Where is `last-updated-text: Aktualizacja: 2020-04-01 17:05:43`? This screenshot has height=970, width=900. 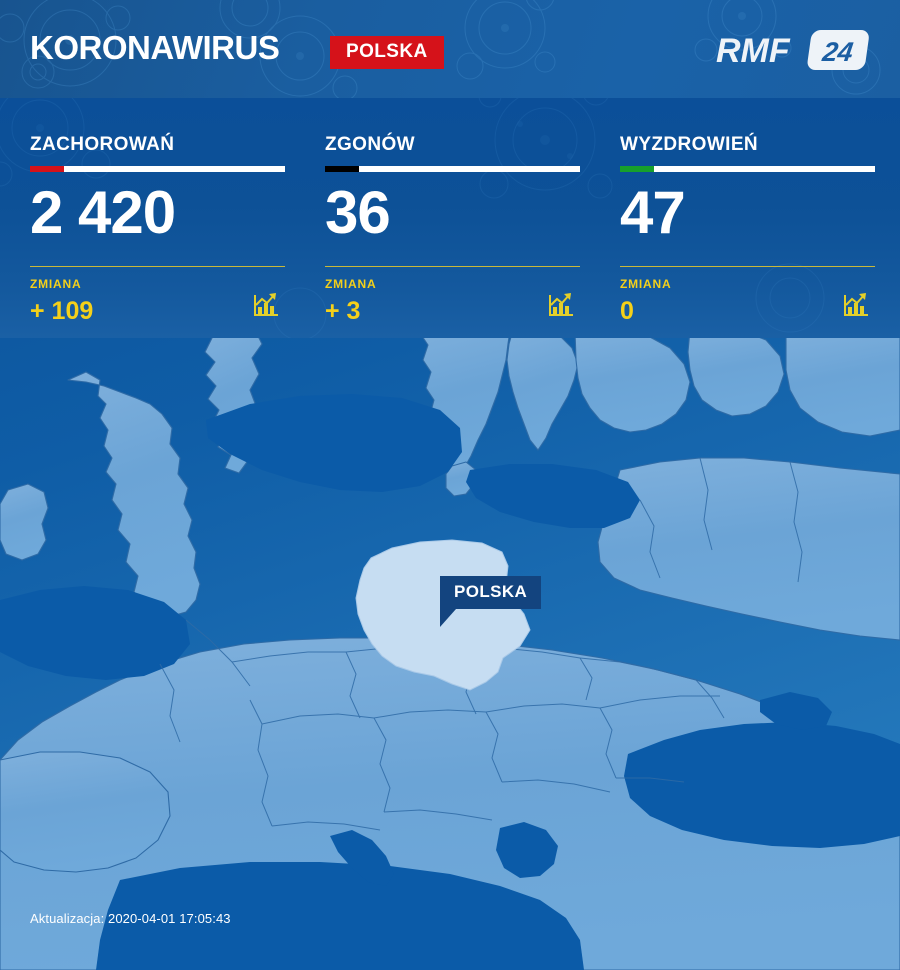 last-updated-text: Aktualizacja: 2020-04-01 17:05:43 is located at coordinates (130, 918).